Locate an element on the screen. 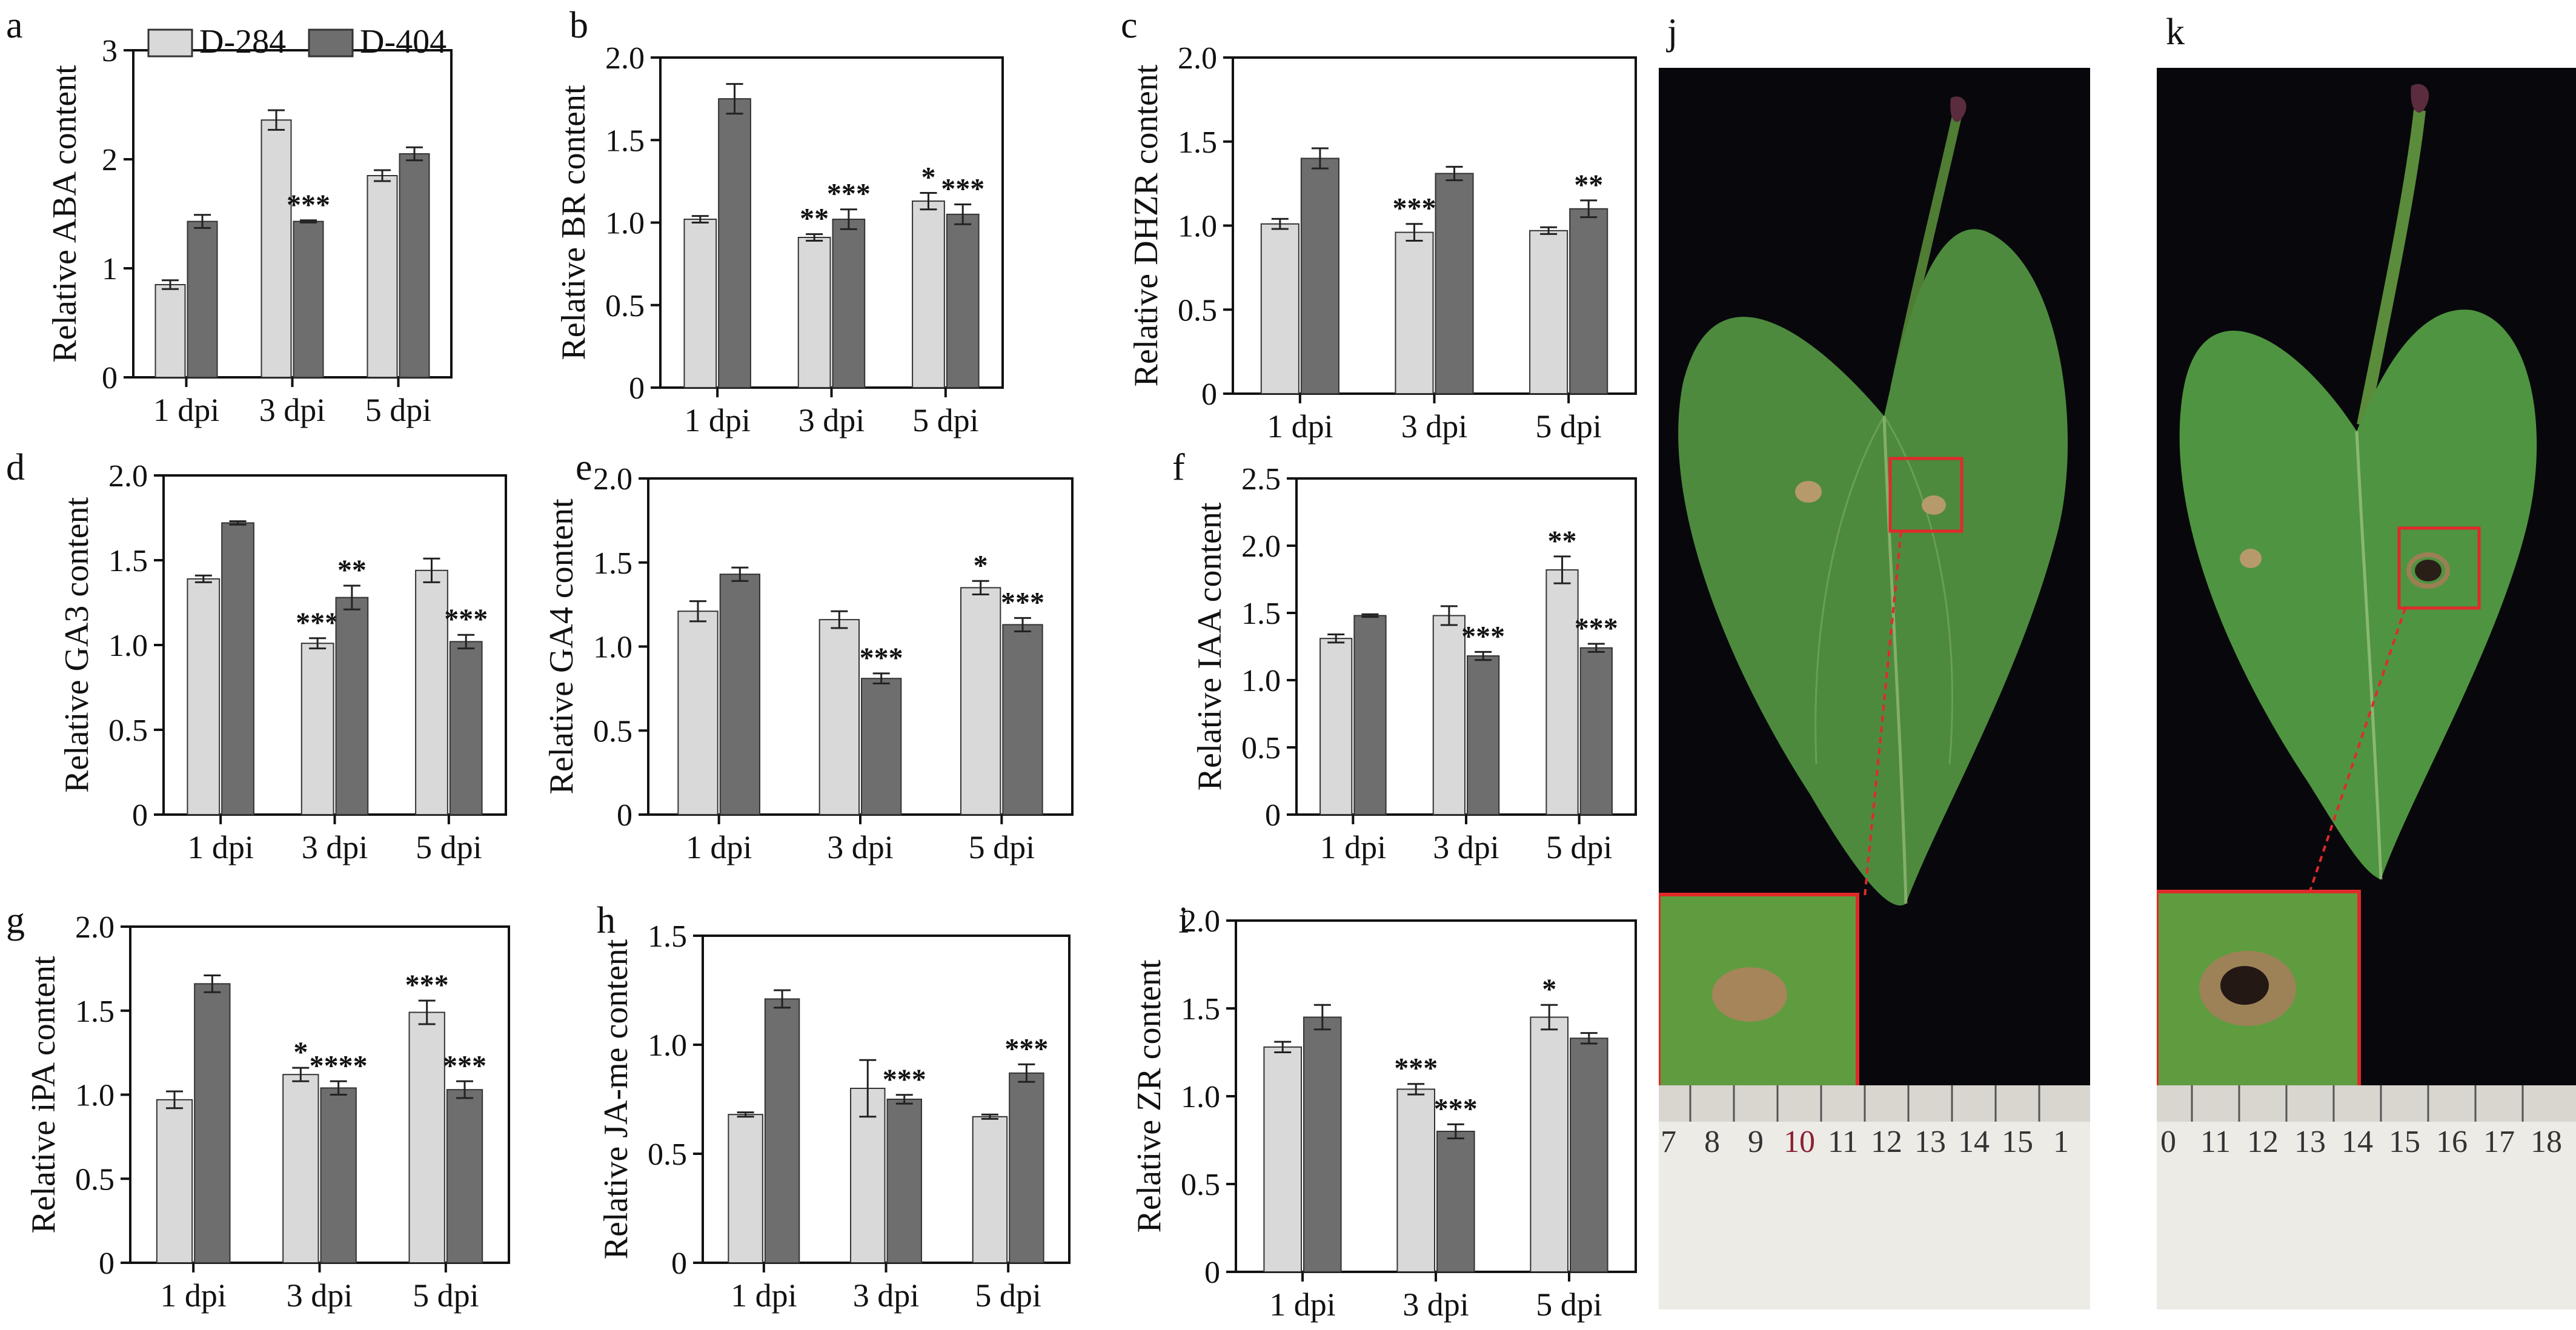  ruler-ticks-k: 0 11 12 13 14 15 16 17 18 is located at coordinates (2361, 1122).